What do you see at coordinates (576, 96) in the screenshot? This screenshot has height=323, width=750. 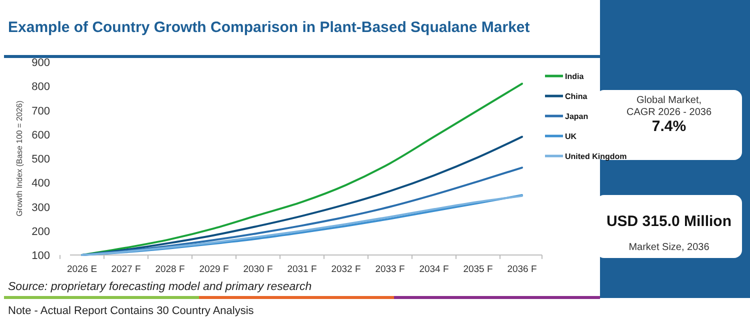 I see `legend-label: China` at bounding box center [576, 96].